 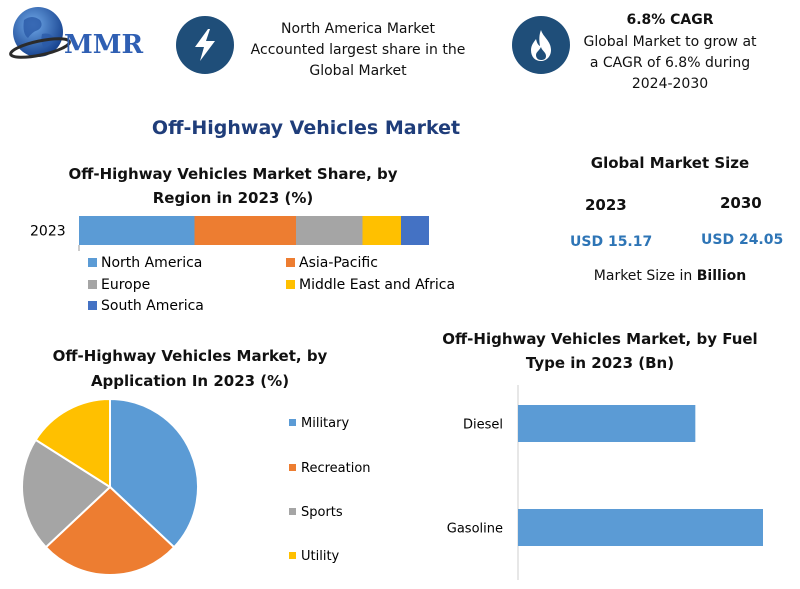 What do you see at coordinates (607, 423) in the screenshot?
I see `bar-diesel` at bounding box center [607, 423].